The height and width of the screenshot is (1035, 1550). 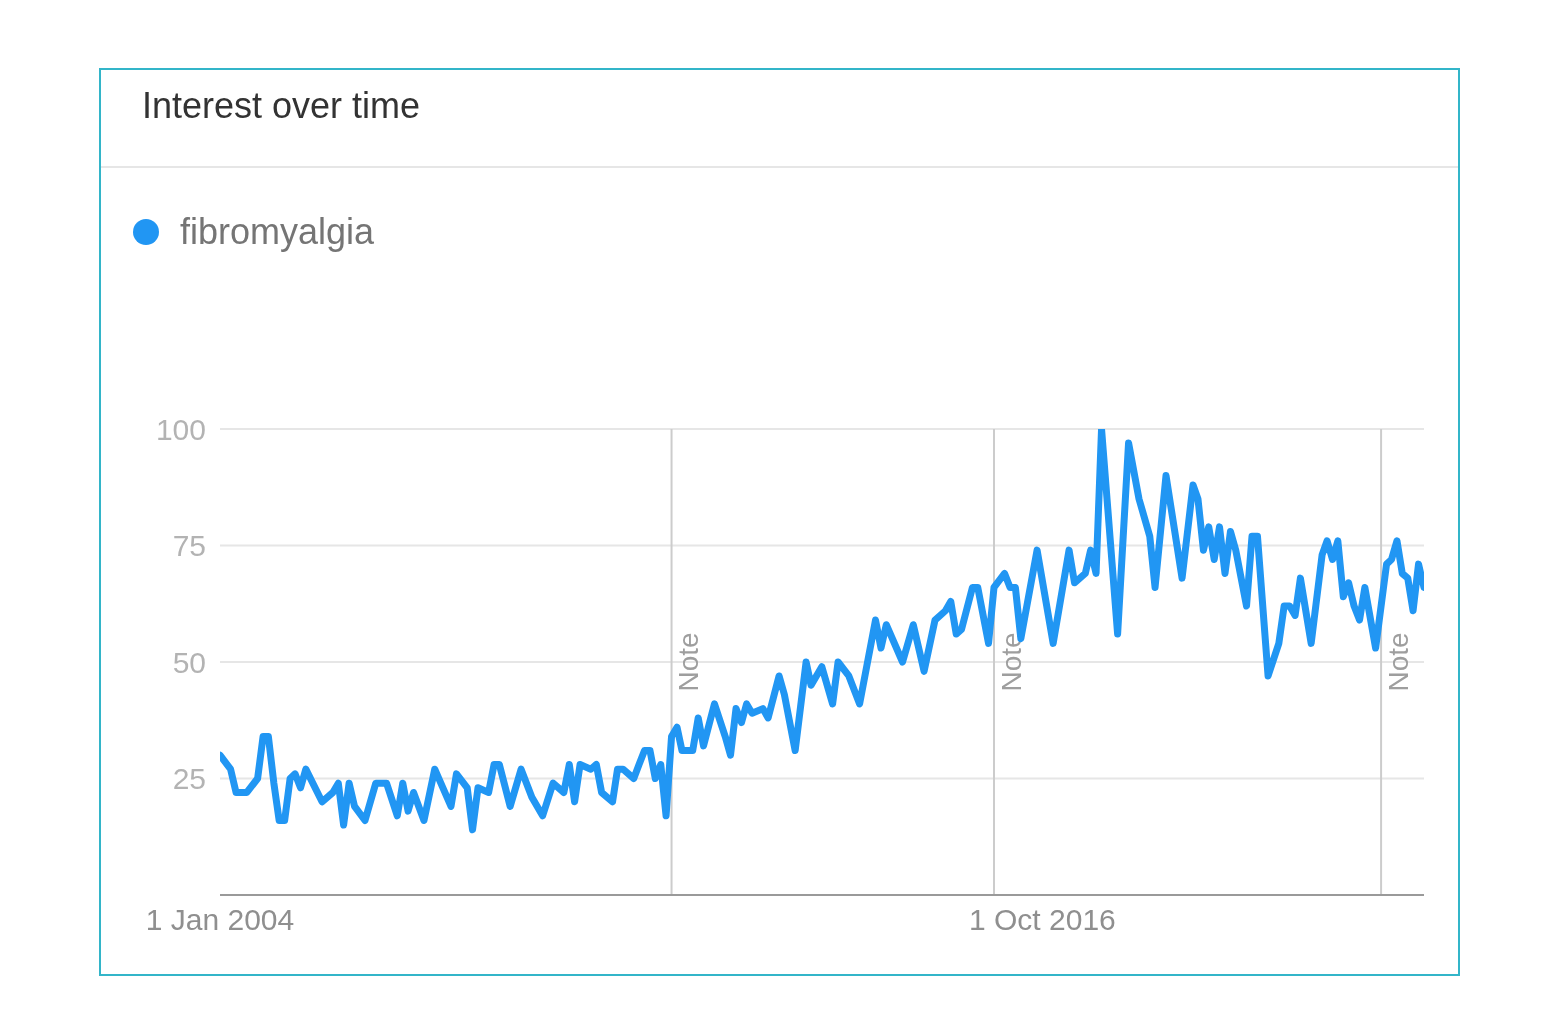 I want to click on x-tick-label: 1 Jan 2004, so click(x=220, y=920).